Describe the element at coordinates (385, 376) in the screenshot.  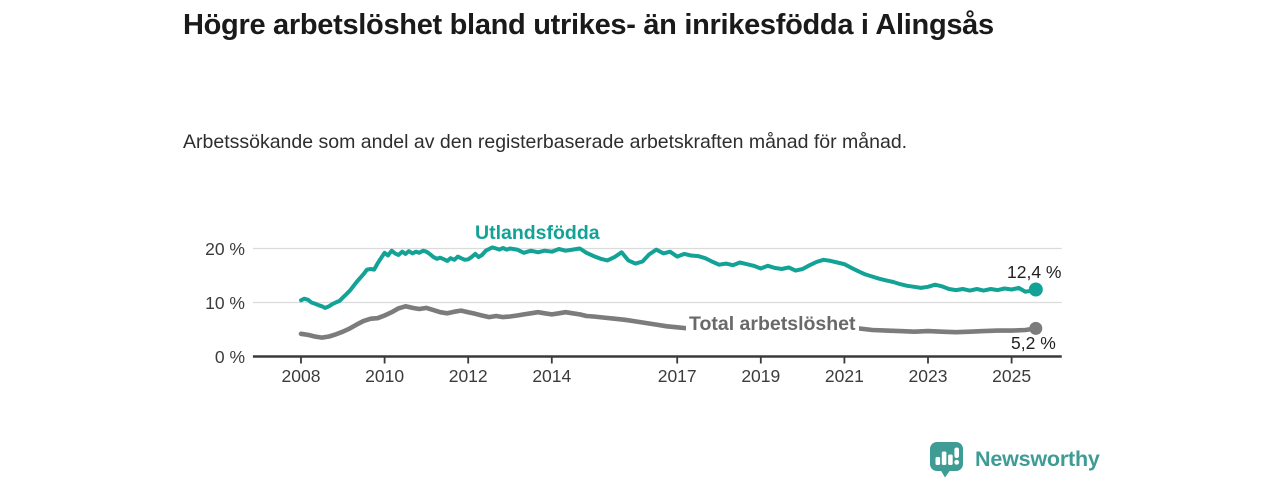
I see `x-tick-label: 2010` at that location.